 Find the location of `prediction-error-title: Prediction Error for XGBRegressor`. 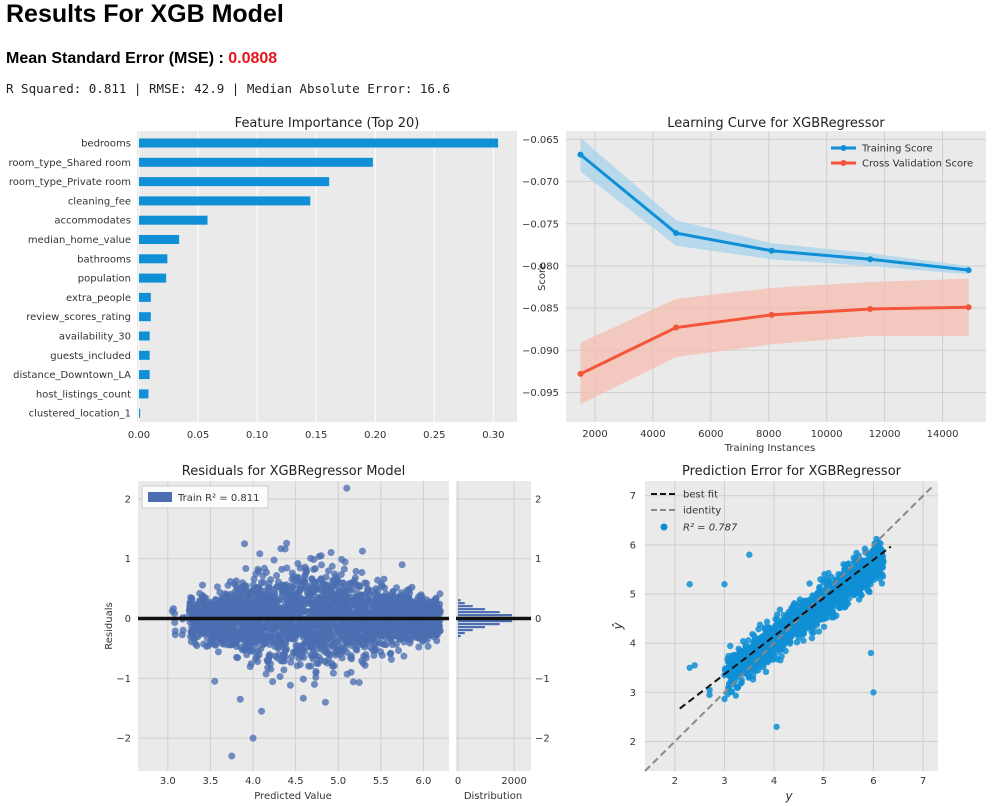

prediction-error-title: Prediction Error for XGBRegressor is located at coordinates (792, 471).